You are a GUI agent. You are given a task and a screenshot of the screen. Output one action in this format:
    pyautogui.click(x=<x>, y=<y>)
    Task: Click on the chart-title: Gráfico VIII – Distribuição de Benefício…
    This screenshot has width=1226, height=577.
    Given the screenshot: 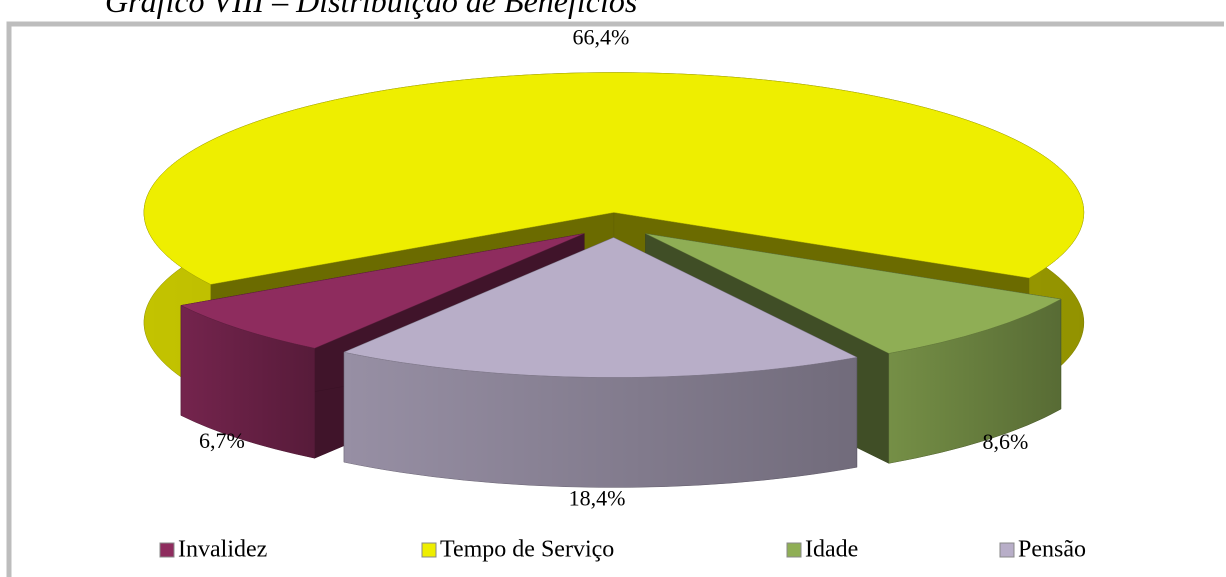 What is the action you would take?
    pyautogui.click(x=371, y=9)
    